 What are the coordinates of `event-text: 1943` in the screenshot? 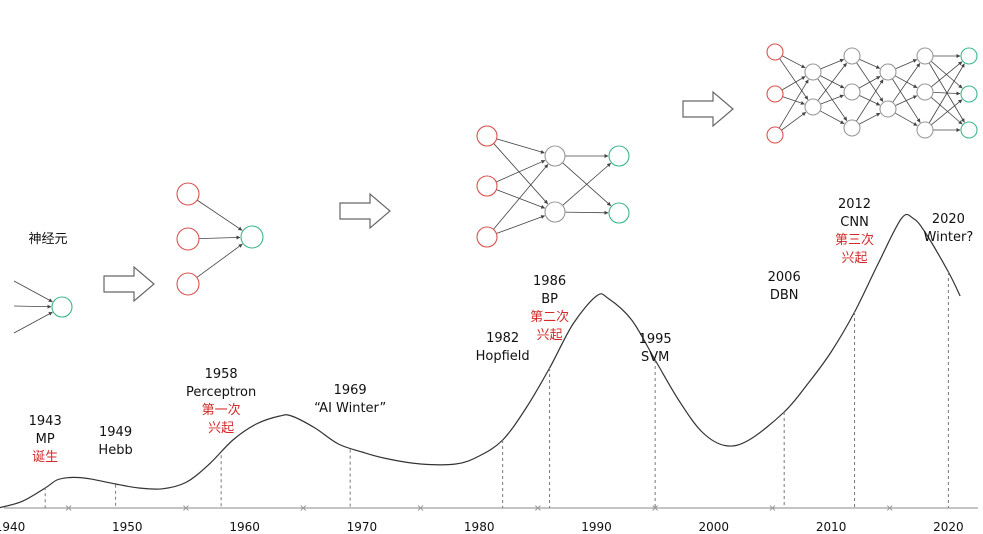 It's located at (45, 421).